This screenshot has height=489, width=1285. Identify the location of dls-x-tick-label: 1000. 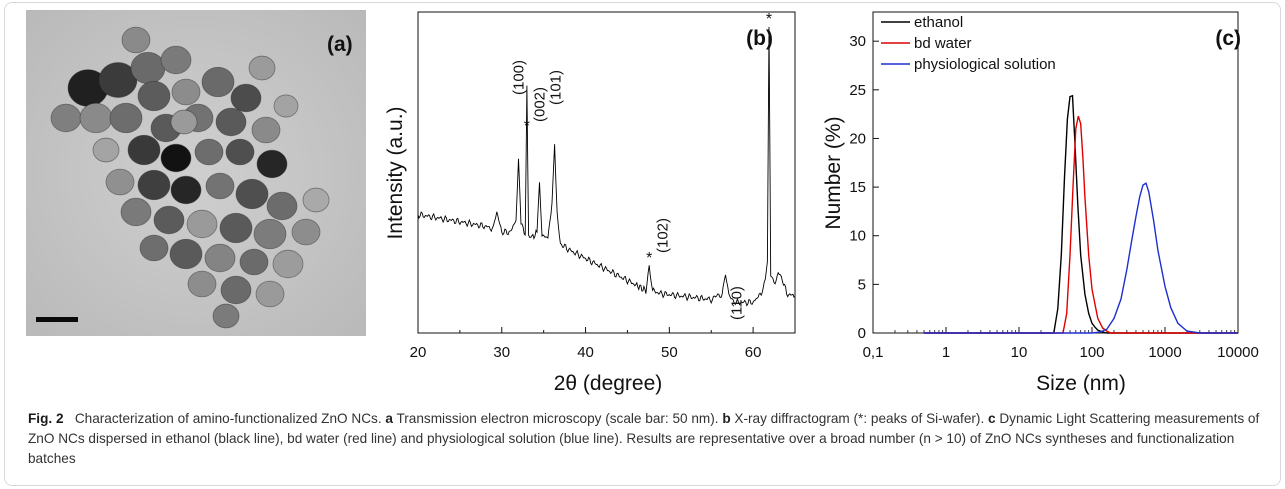
(1164, 352).